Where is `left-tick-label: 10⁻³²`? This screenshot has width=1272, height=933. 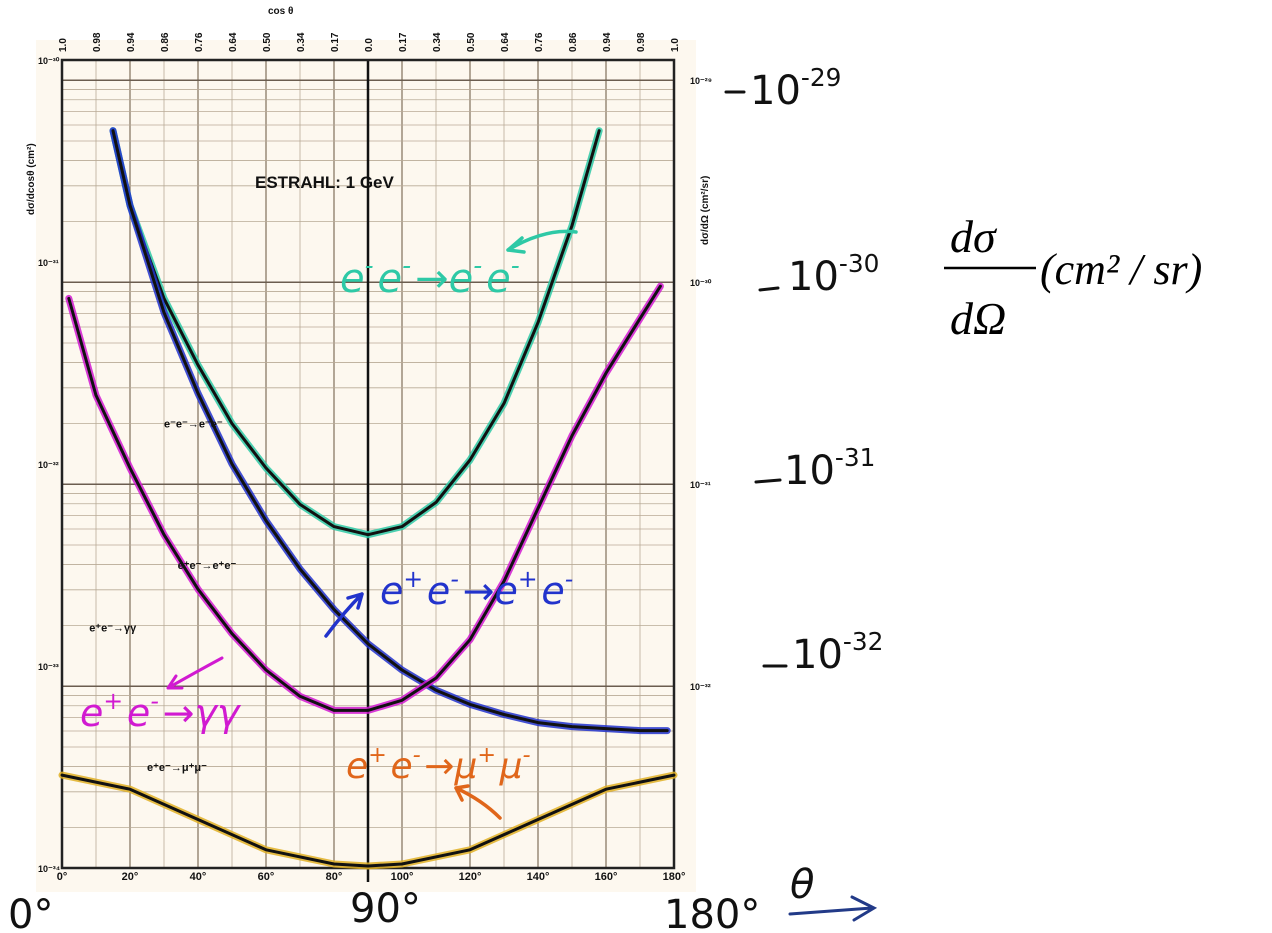 left-tick-label: 10⁻³² is located at coordinates (48, 465).